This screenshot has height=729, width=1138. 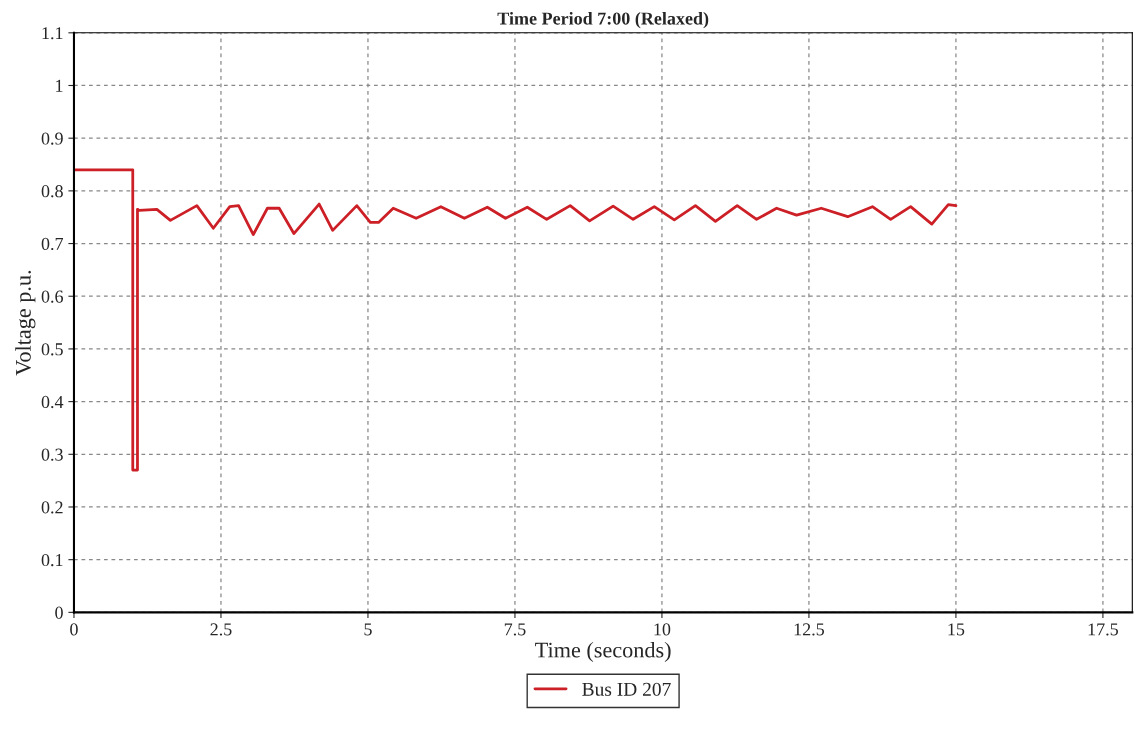 What do you see at coordinates (52, 402) in the screenshot?
I see `y-tick-label: 0.4` at bounding box center [52, 402].